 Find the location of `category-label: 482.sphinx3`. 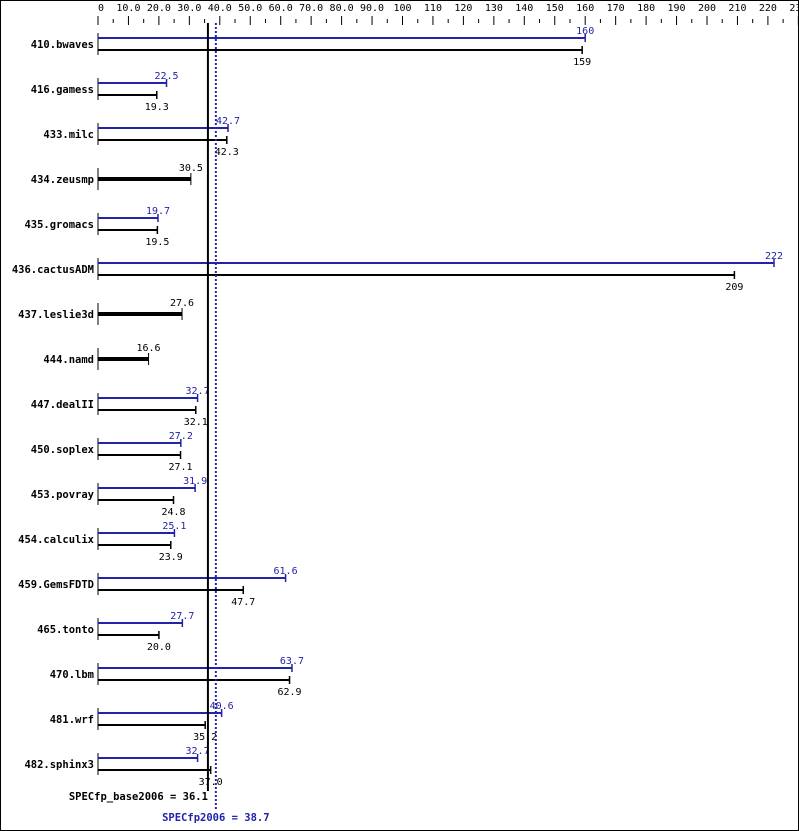

category-label: 482.sphinx3 is located at coordinates (59, 765).